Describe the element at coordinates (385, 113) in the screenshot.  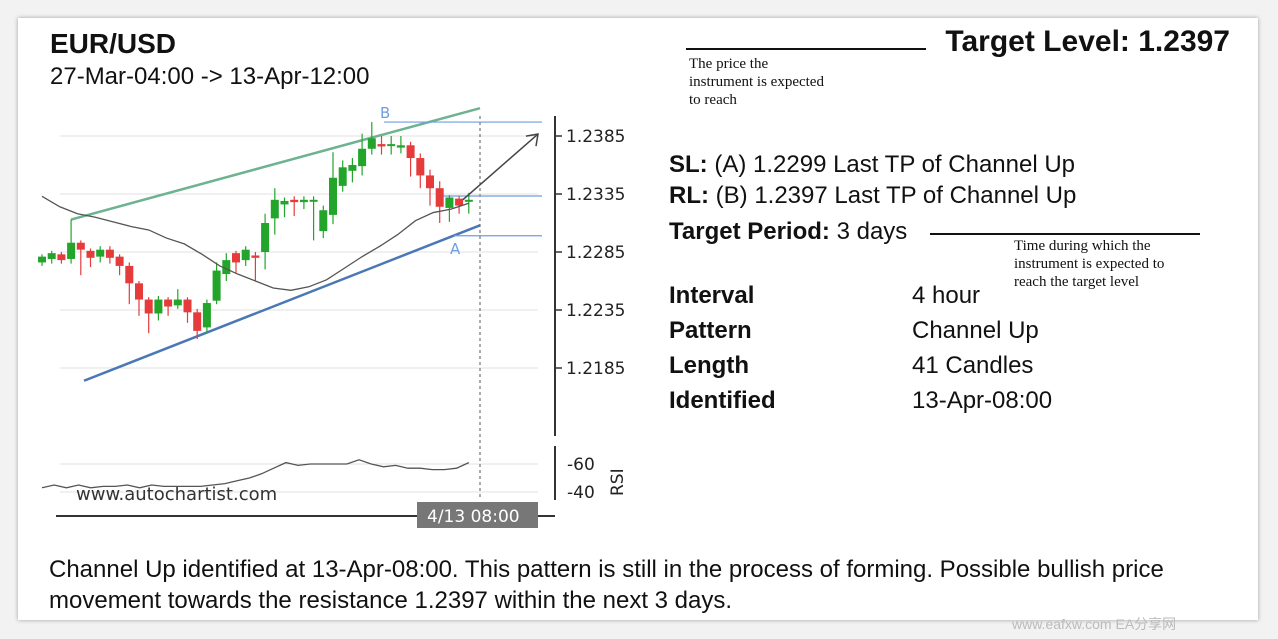
I see `point-label-b: B` at that location.